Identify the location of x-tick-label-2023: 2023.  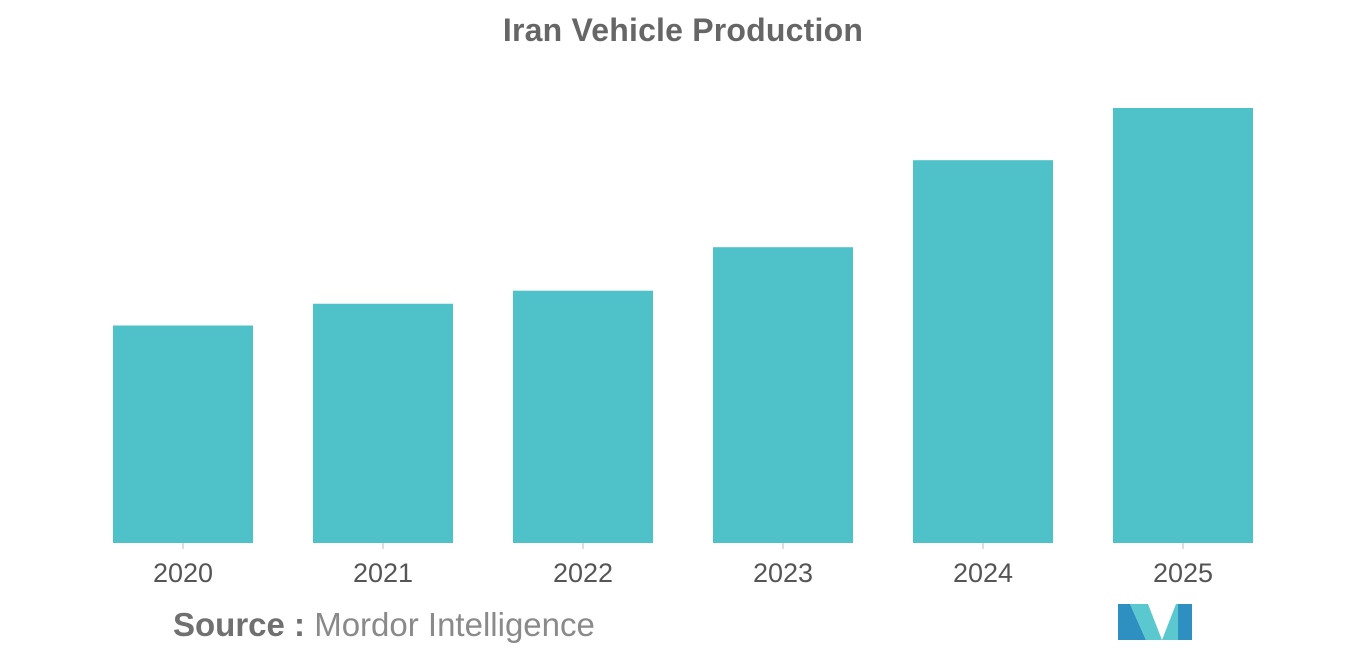
(783, 573).